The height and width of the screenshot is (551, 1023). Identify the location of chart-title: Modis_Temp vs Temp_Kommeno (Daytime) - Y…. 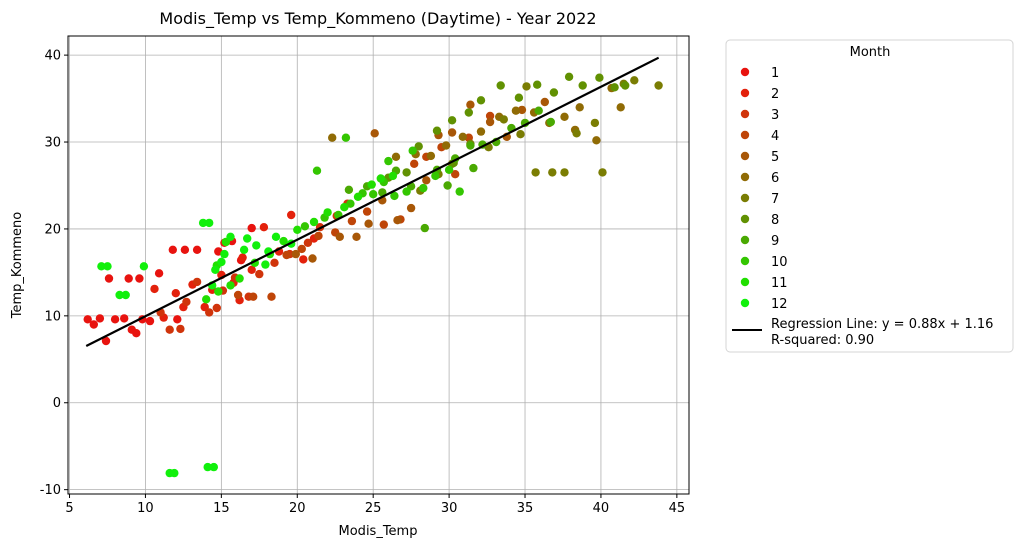
(377, 19).